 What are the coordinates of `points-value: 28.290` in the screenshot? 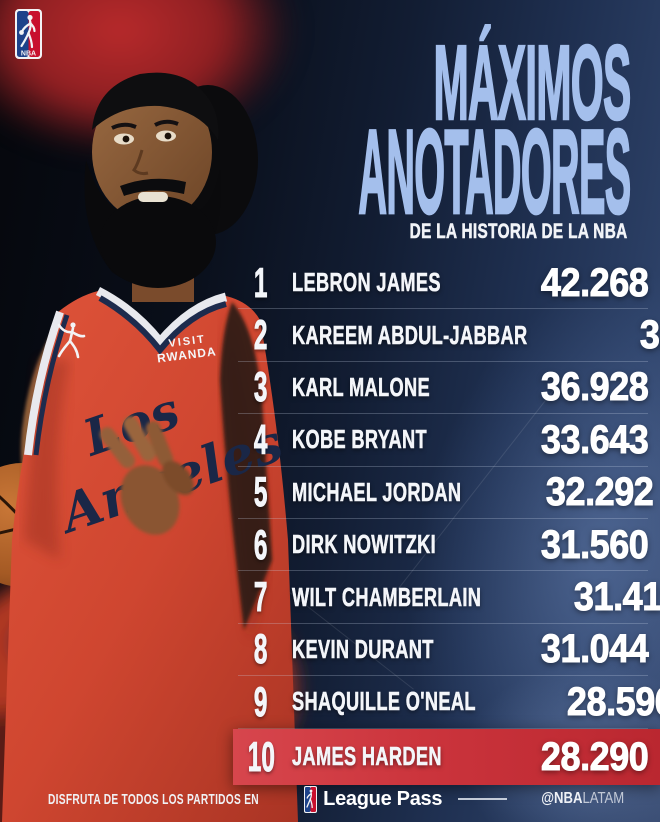 It's located at (594, 756).